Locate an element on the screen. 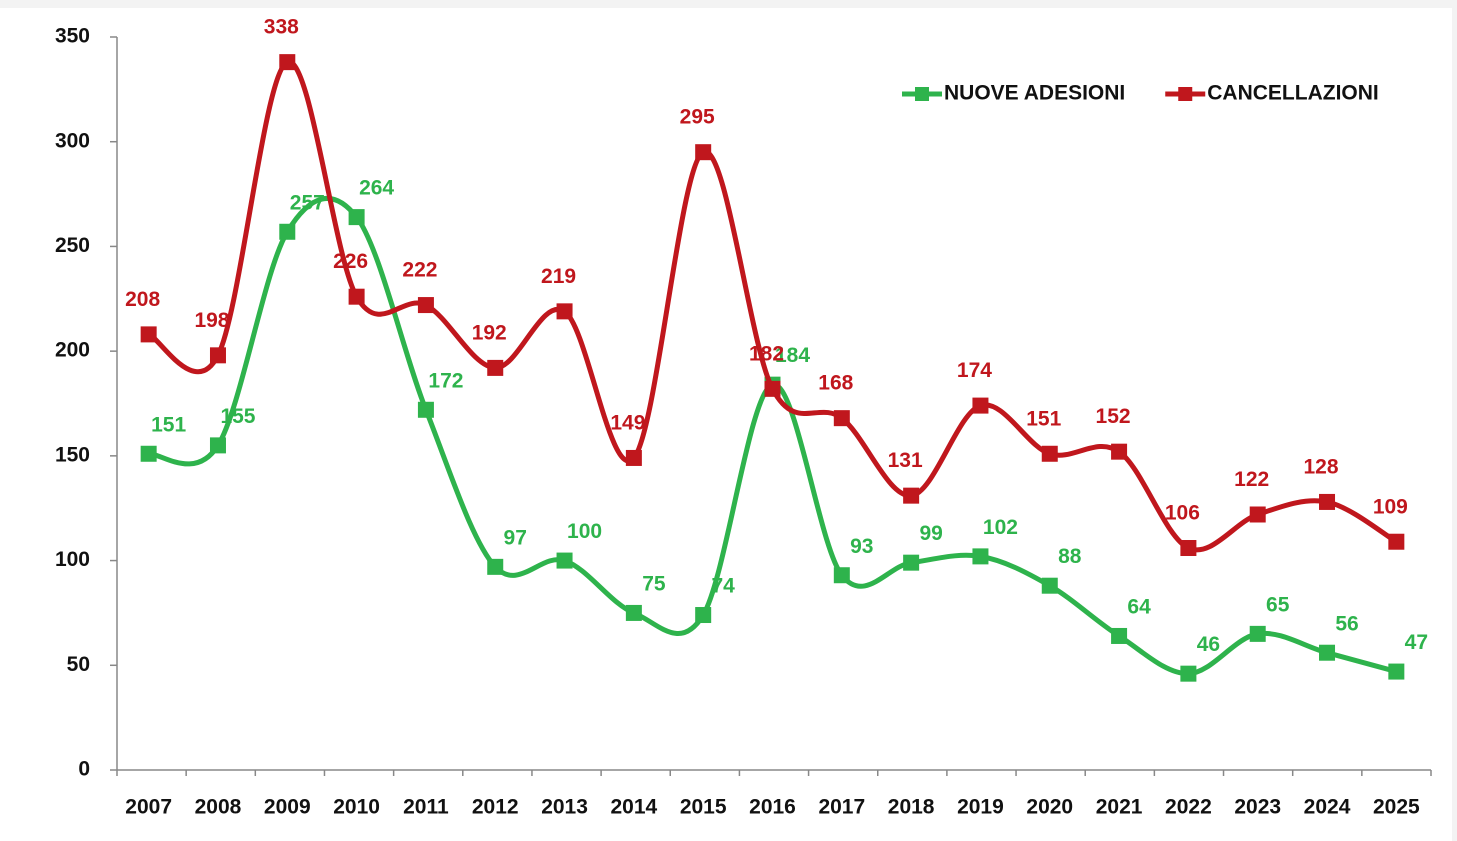 The image size is (1457, 841). y-tick-label: 100 is located at coordinates (72, 559).